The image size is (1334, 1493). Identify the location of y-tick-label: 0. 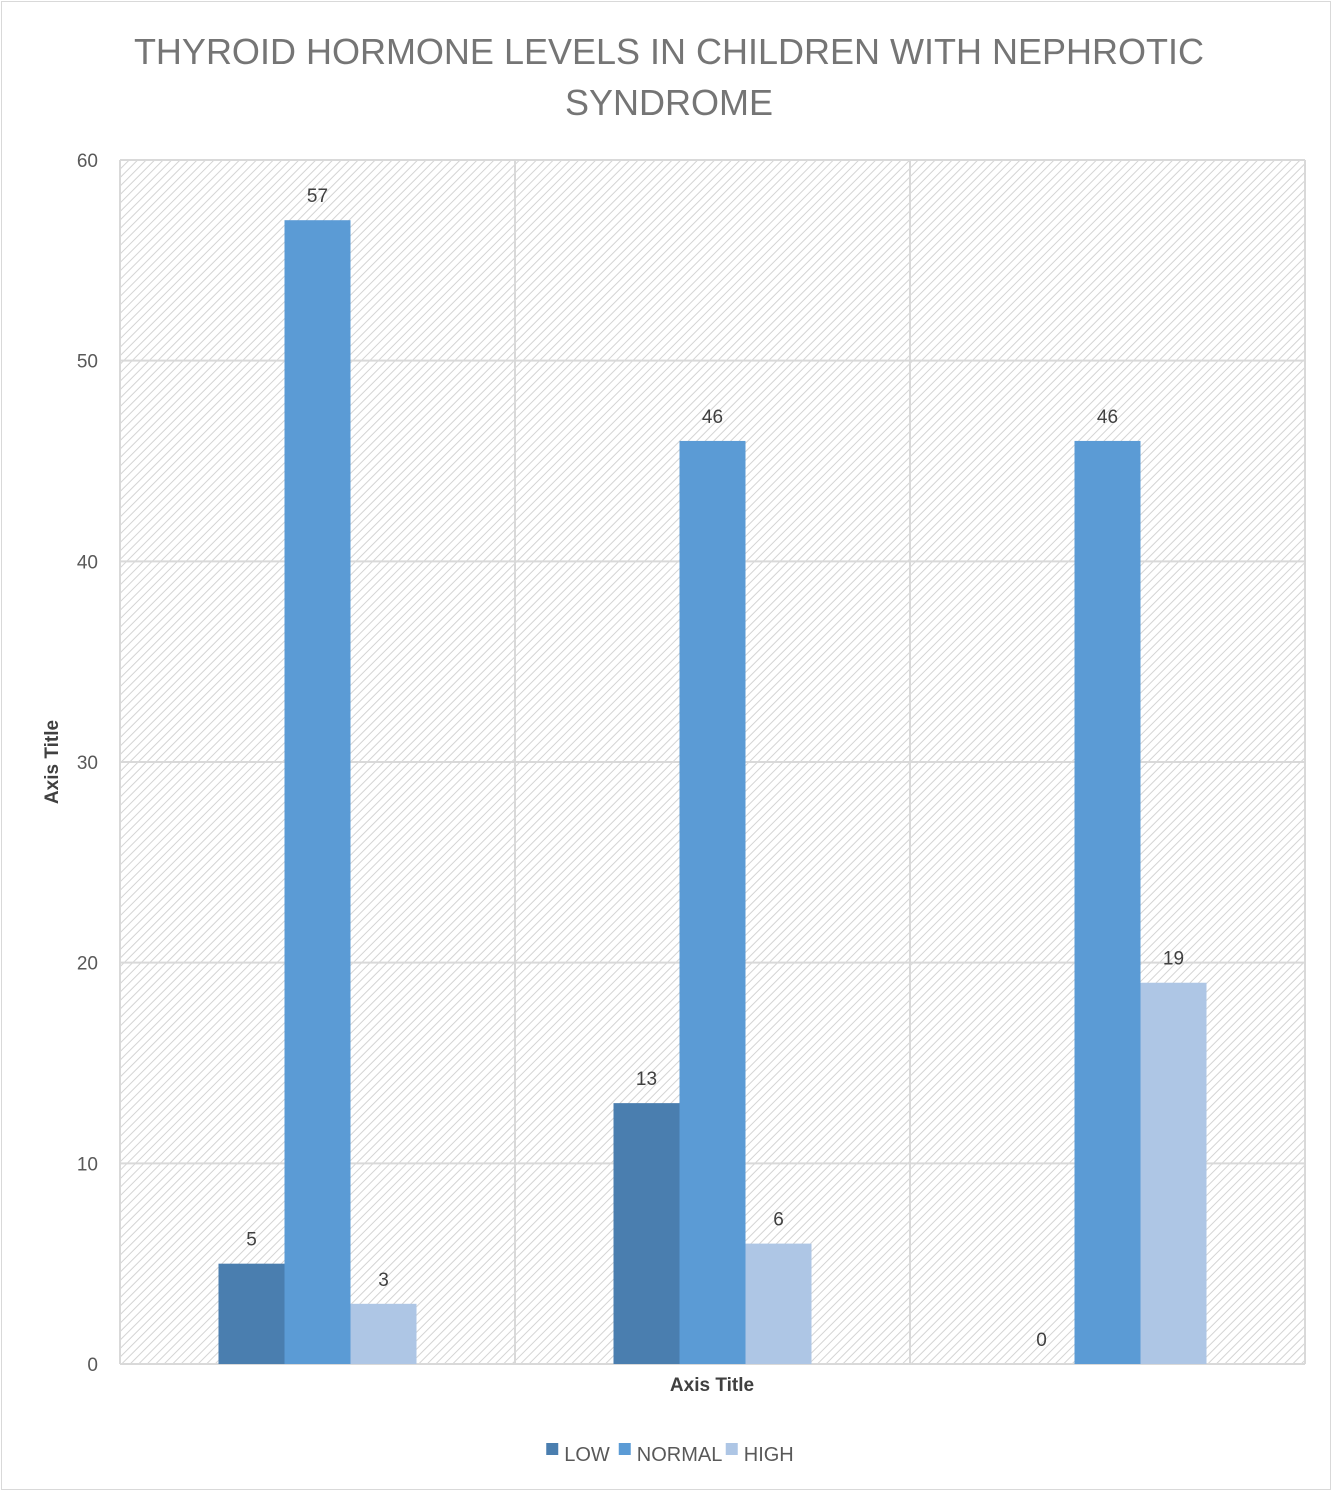
(92, 1365).